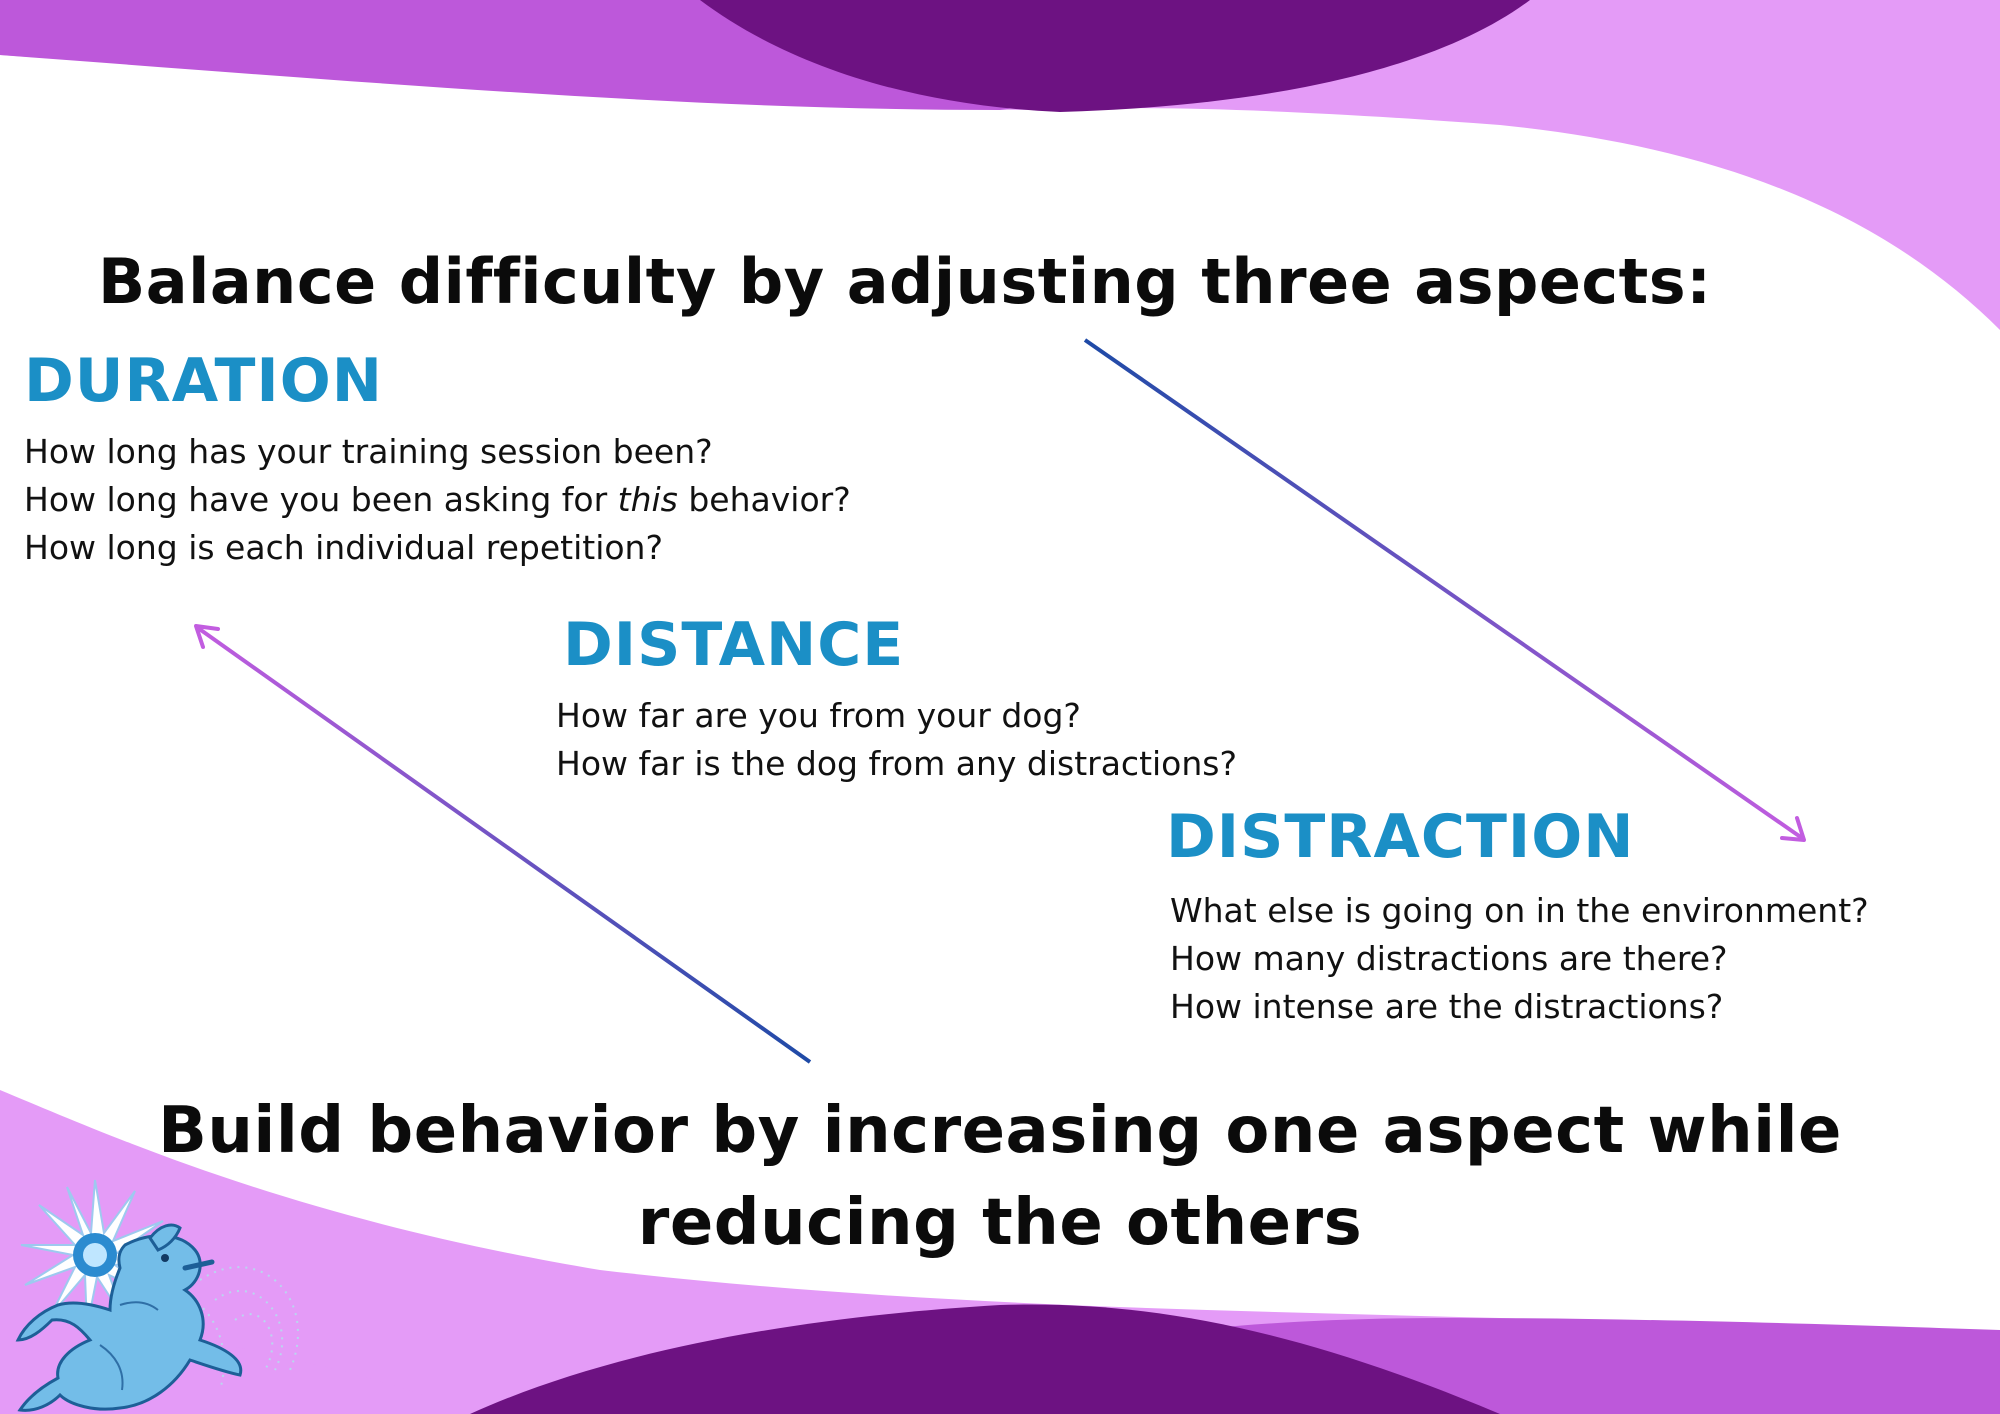 Image resolution: width=2000 pixels, height=1414 pixels. Describe the element at coordinates (1400, 837) in the screenshot. I see `distraction-title: DISTRACTION` at that location.